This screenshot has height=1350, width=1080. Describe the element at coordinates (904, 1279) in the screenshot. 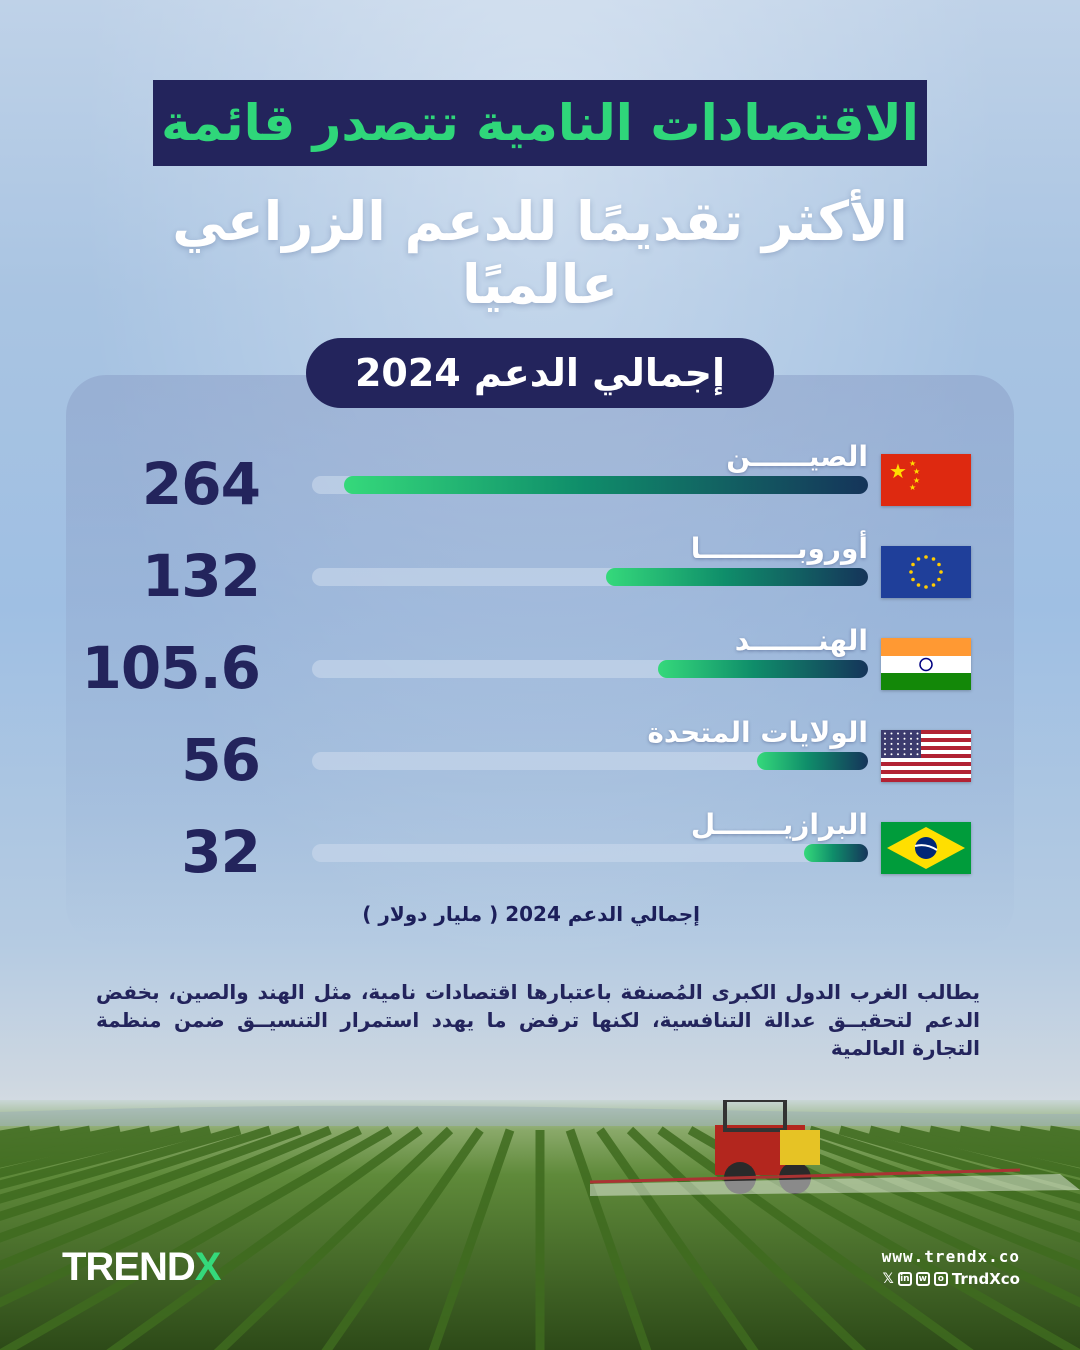

I see `linkedin-icon: in` at that location.